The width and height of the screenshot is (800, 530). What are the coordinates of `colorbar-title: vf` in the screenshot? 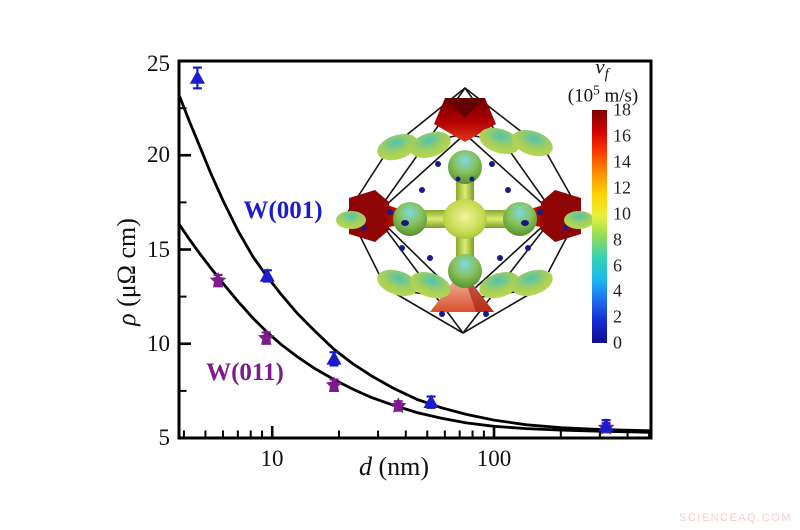 It's located at (602, 68).